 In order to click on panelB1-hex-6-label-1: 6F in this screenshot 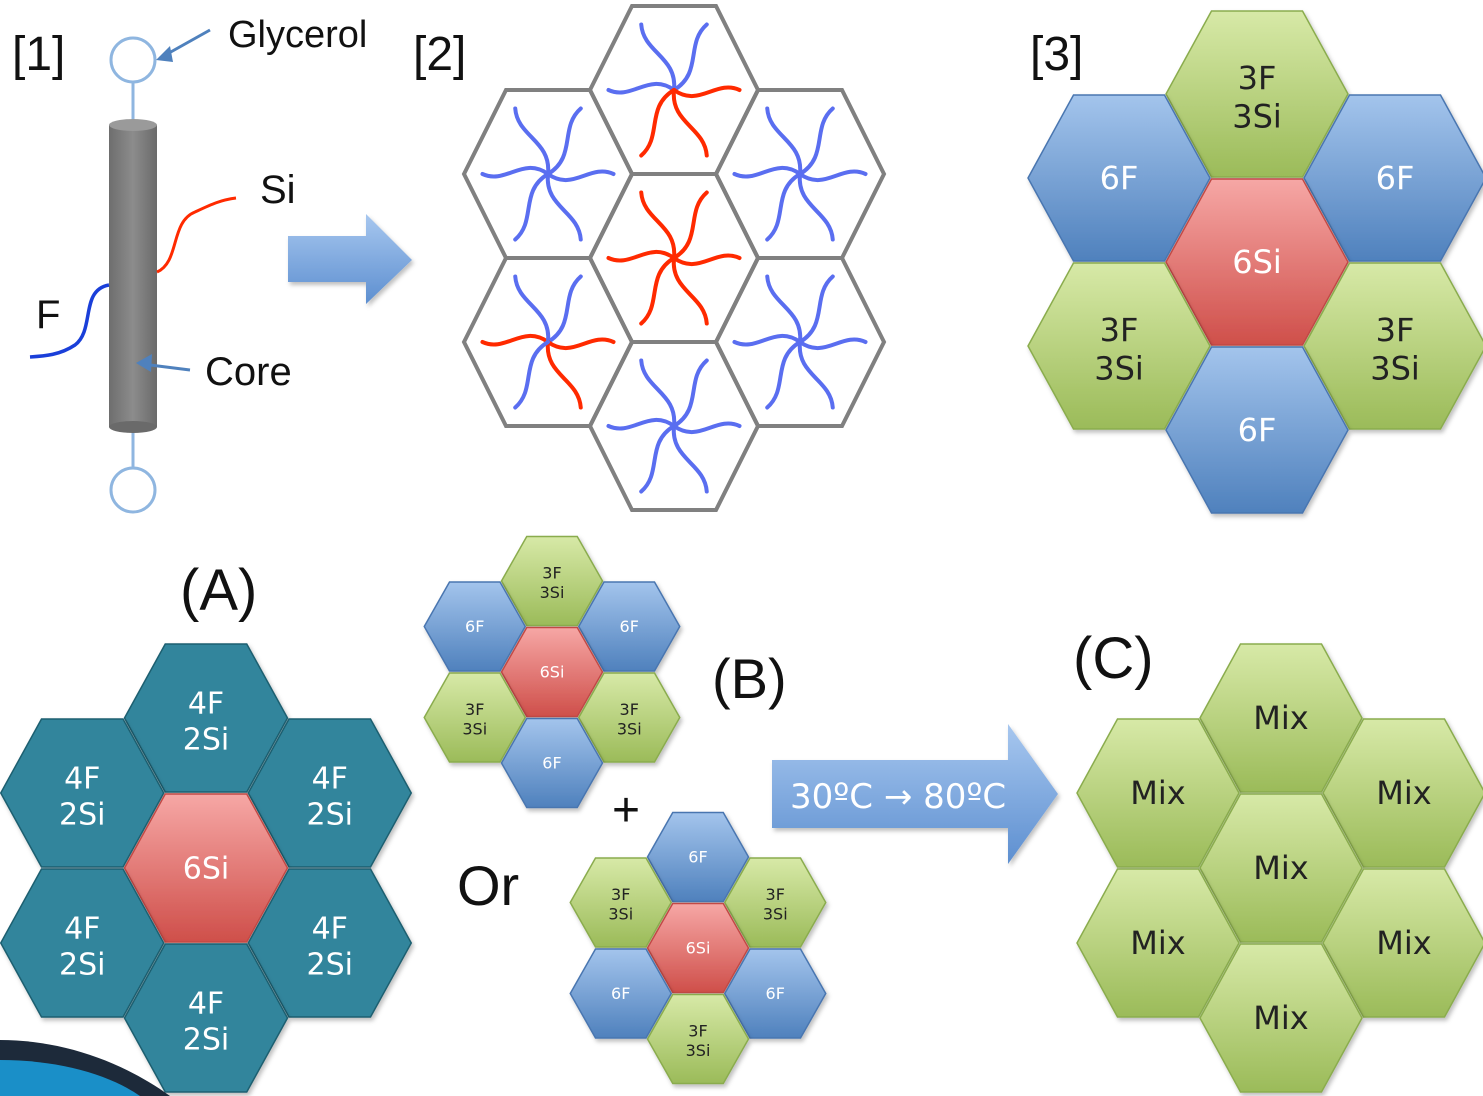, I will do `click(551, 763)`.